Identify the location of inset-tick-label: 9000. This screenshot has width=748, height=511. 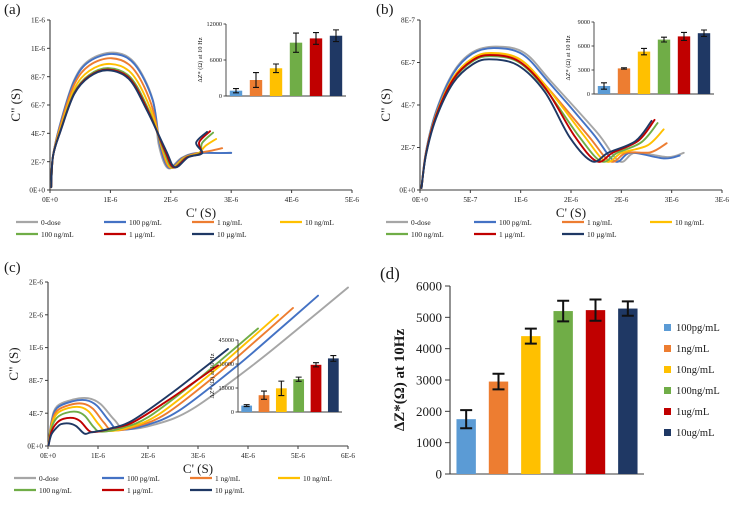
(584, 22).